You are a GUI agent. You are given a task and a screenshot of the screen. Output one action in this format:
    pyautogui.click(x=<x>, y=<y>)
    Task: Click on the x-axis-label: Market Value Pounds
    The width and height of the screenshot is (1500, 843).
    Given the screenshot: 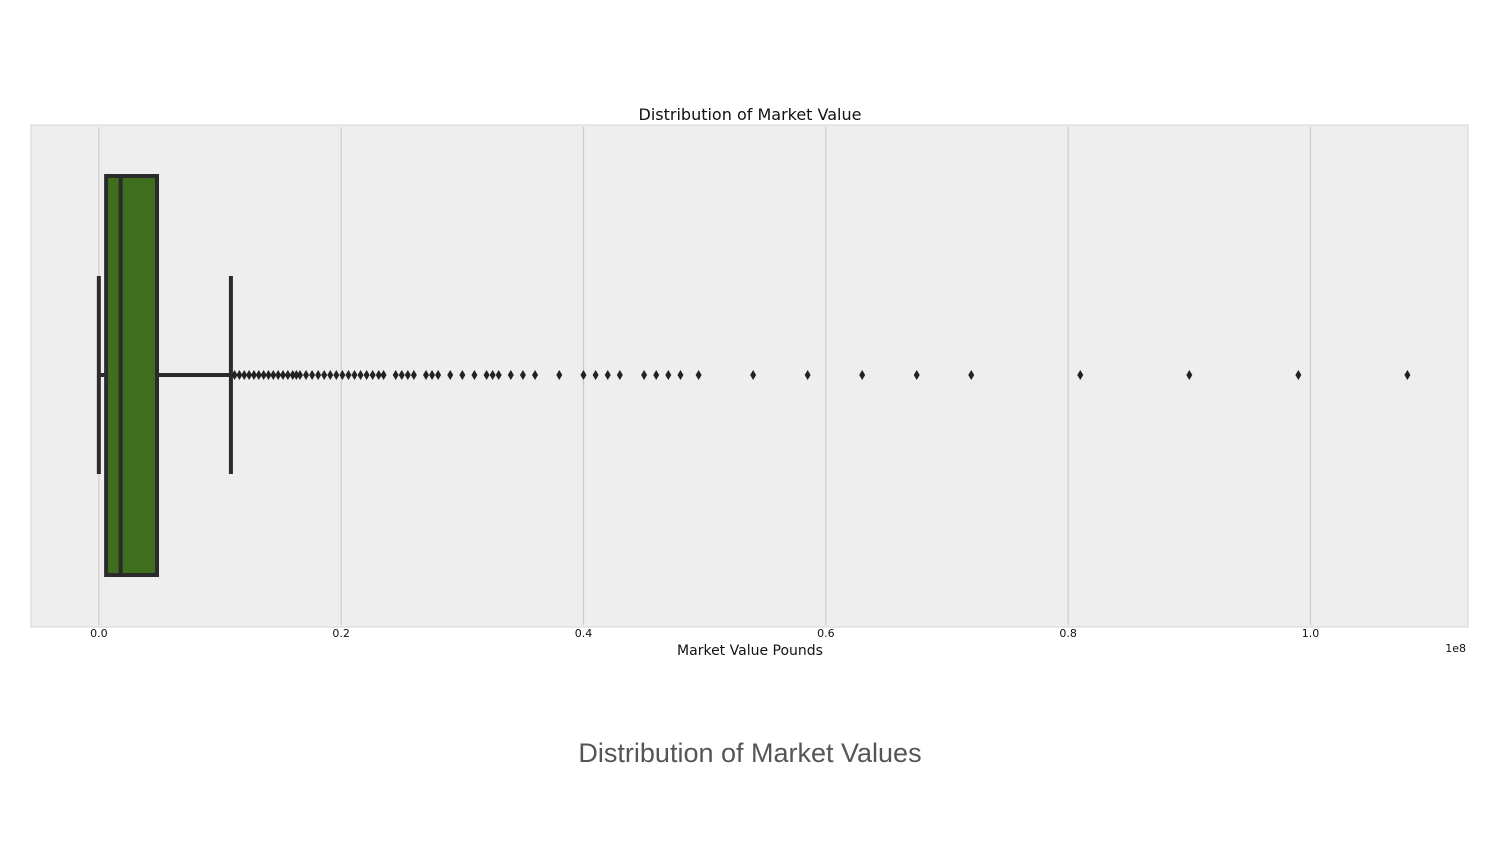 What is the action you would take?
    pyautogui.click(x=750, y=651)
    